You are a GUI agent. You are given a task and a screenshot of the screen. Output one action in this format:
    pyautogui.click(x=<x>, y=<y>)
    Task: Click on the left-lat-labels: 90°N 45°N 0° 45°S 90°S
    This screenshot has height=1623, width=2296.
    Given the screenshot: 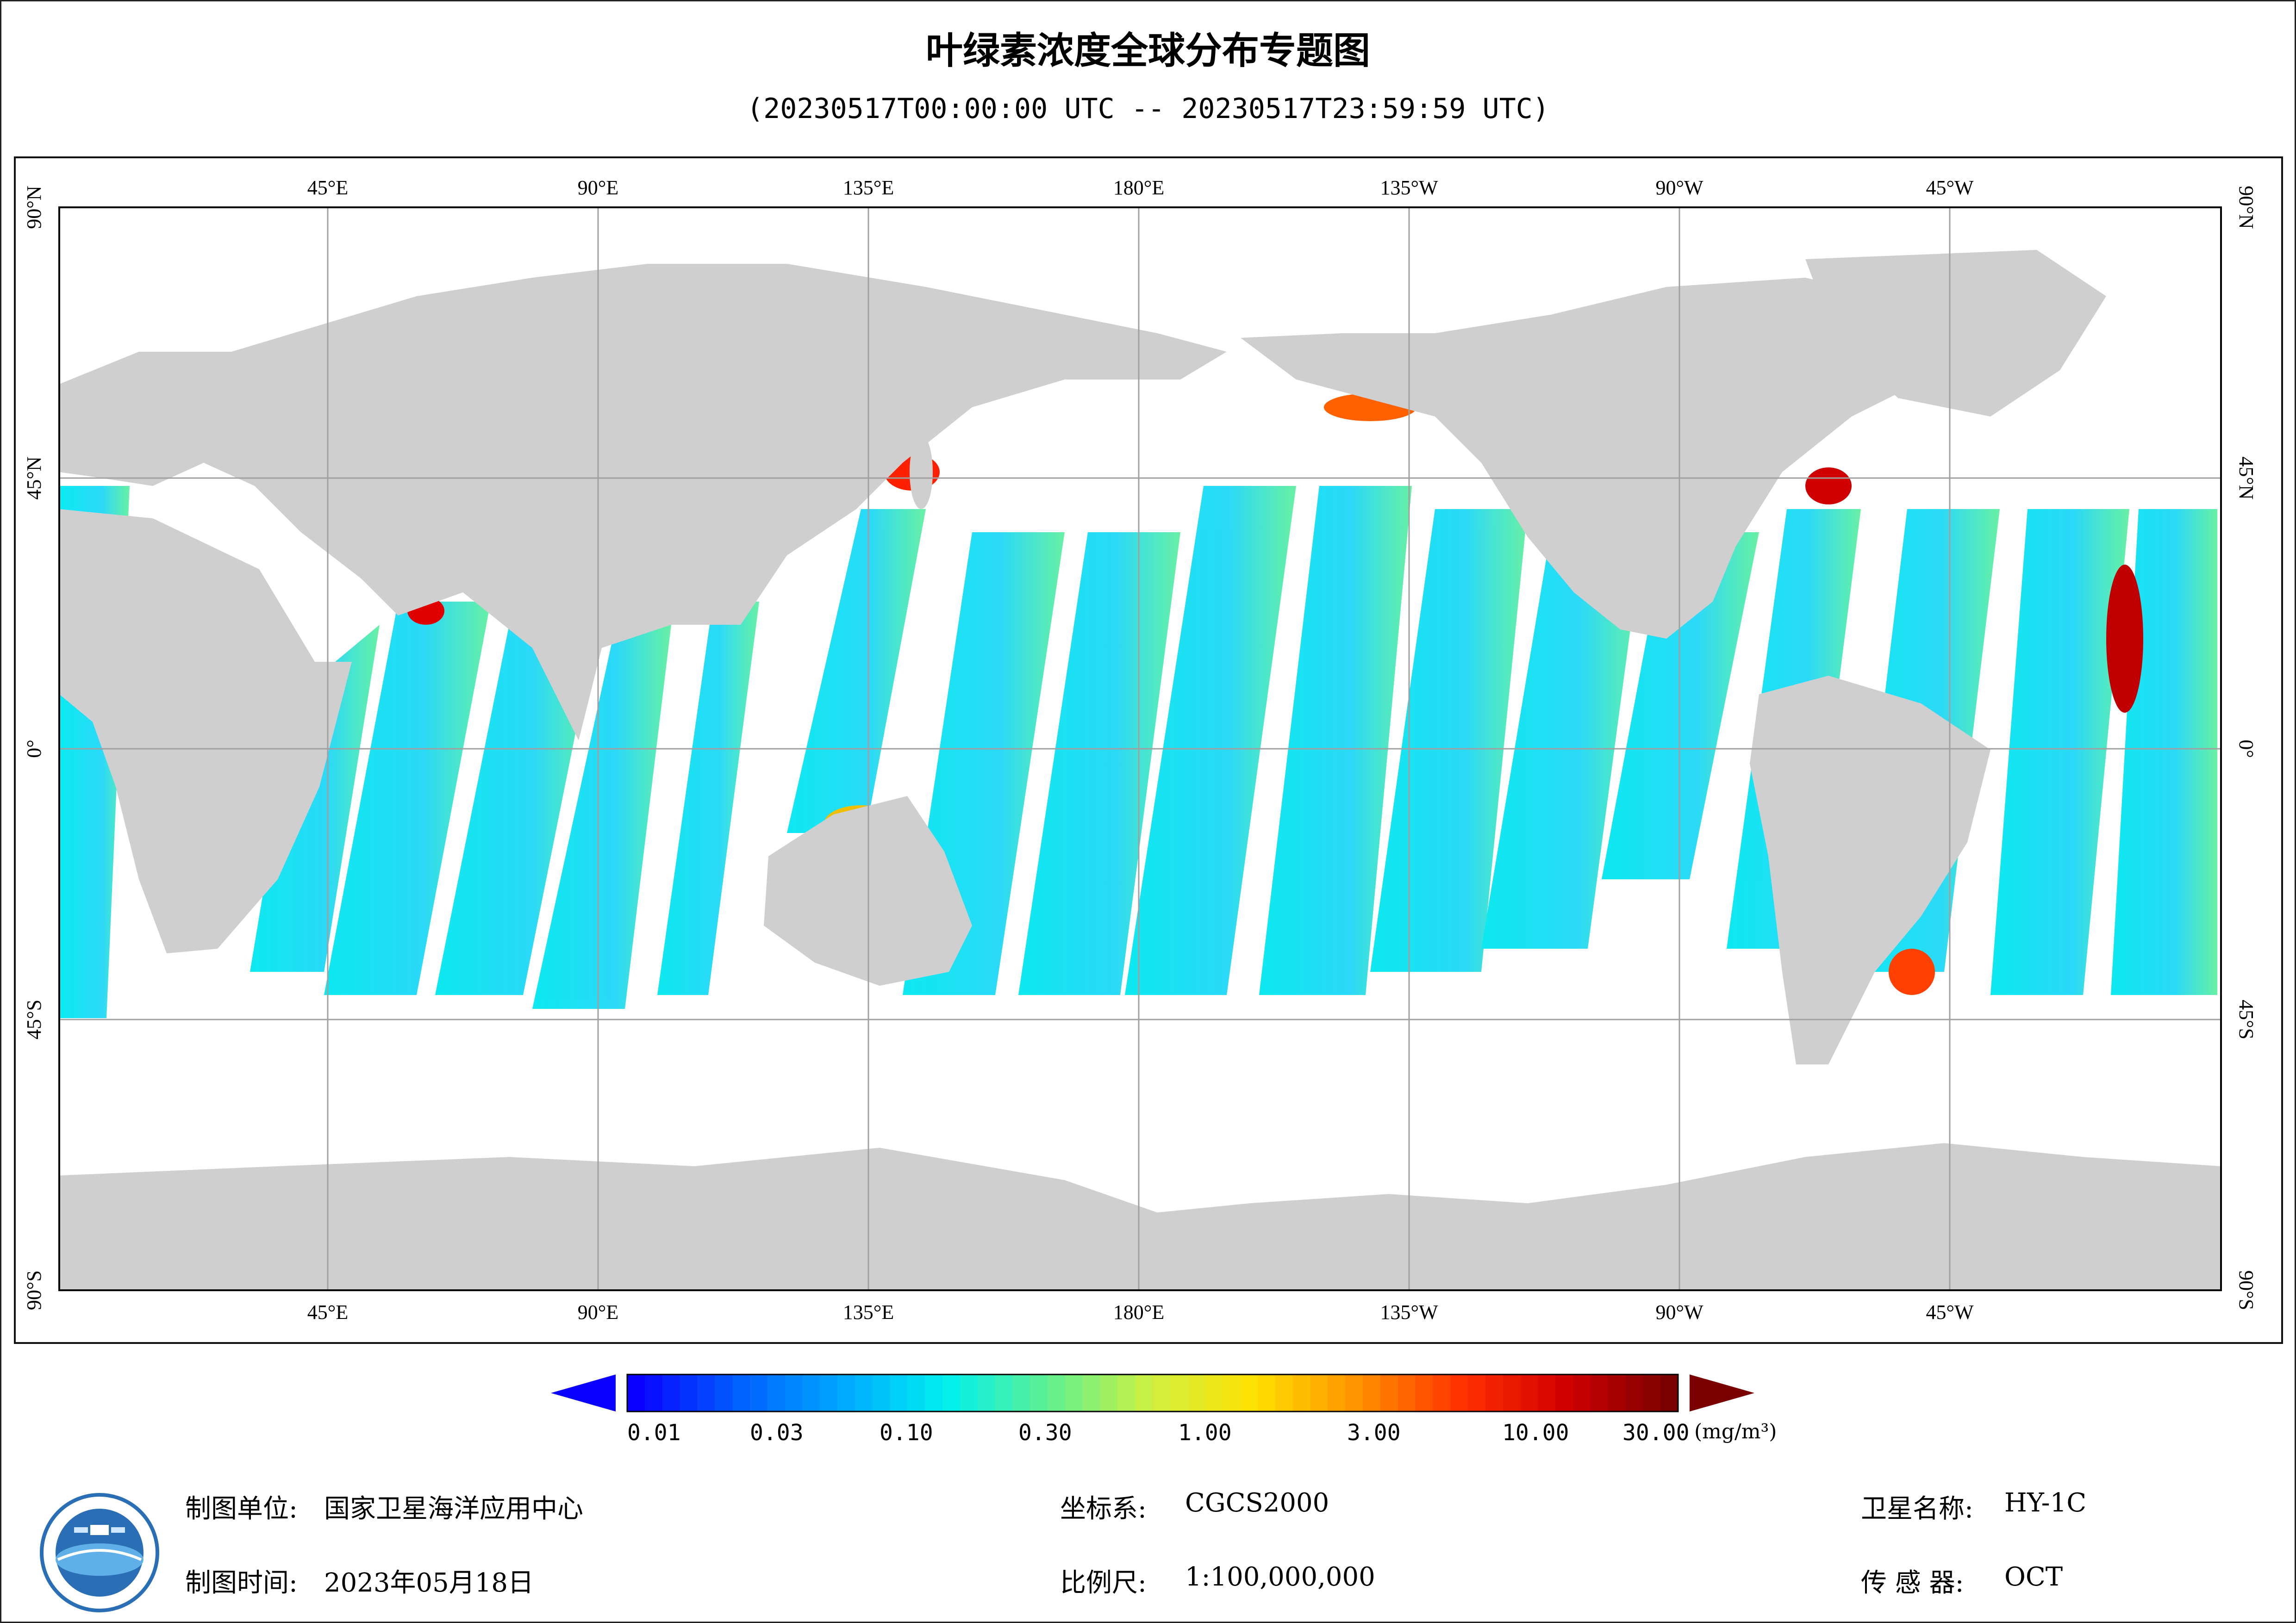 What is the action you would take?
    pyautogui.click(x=34, y=748)
    